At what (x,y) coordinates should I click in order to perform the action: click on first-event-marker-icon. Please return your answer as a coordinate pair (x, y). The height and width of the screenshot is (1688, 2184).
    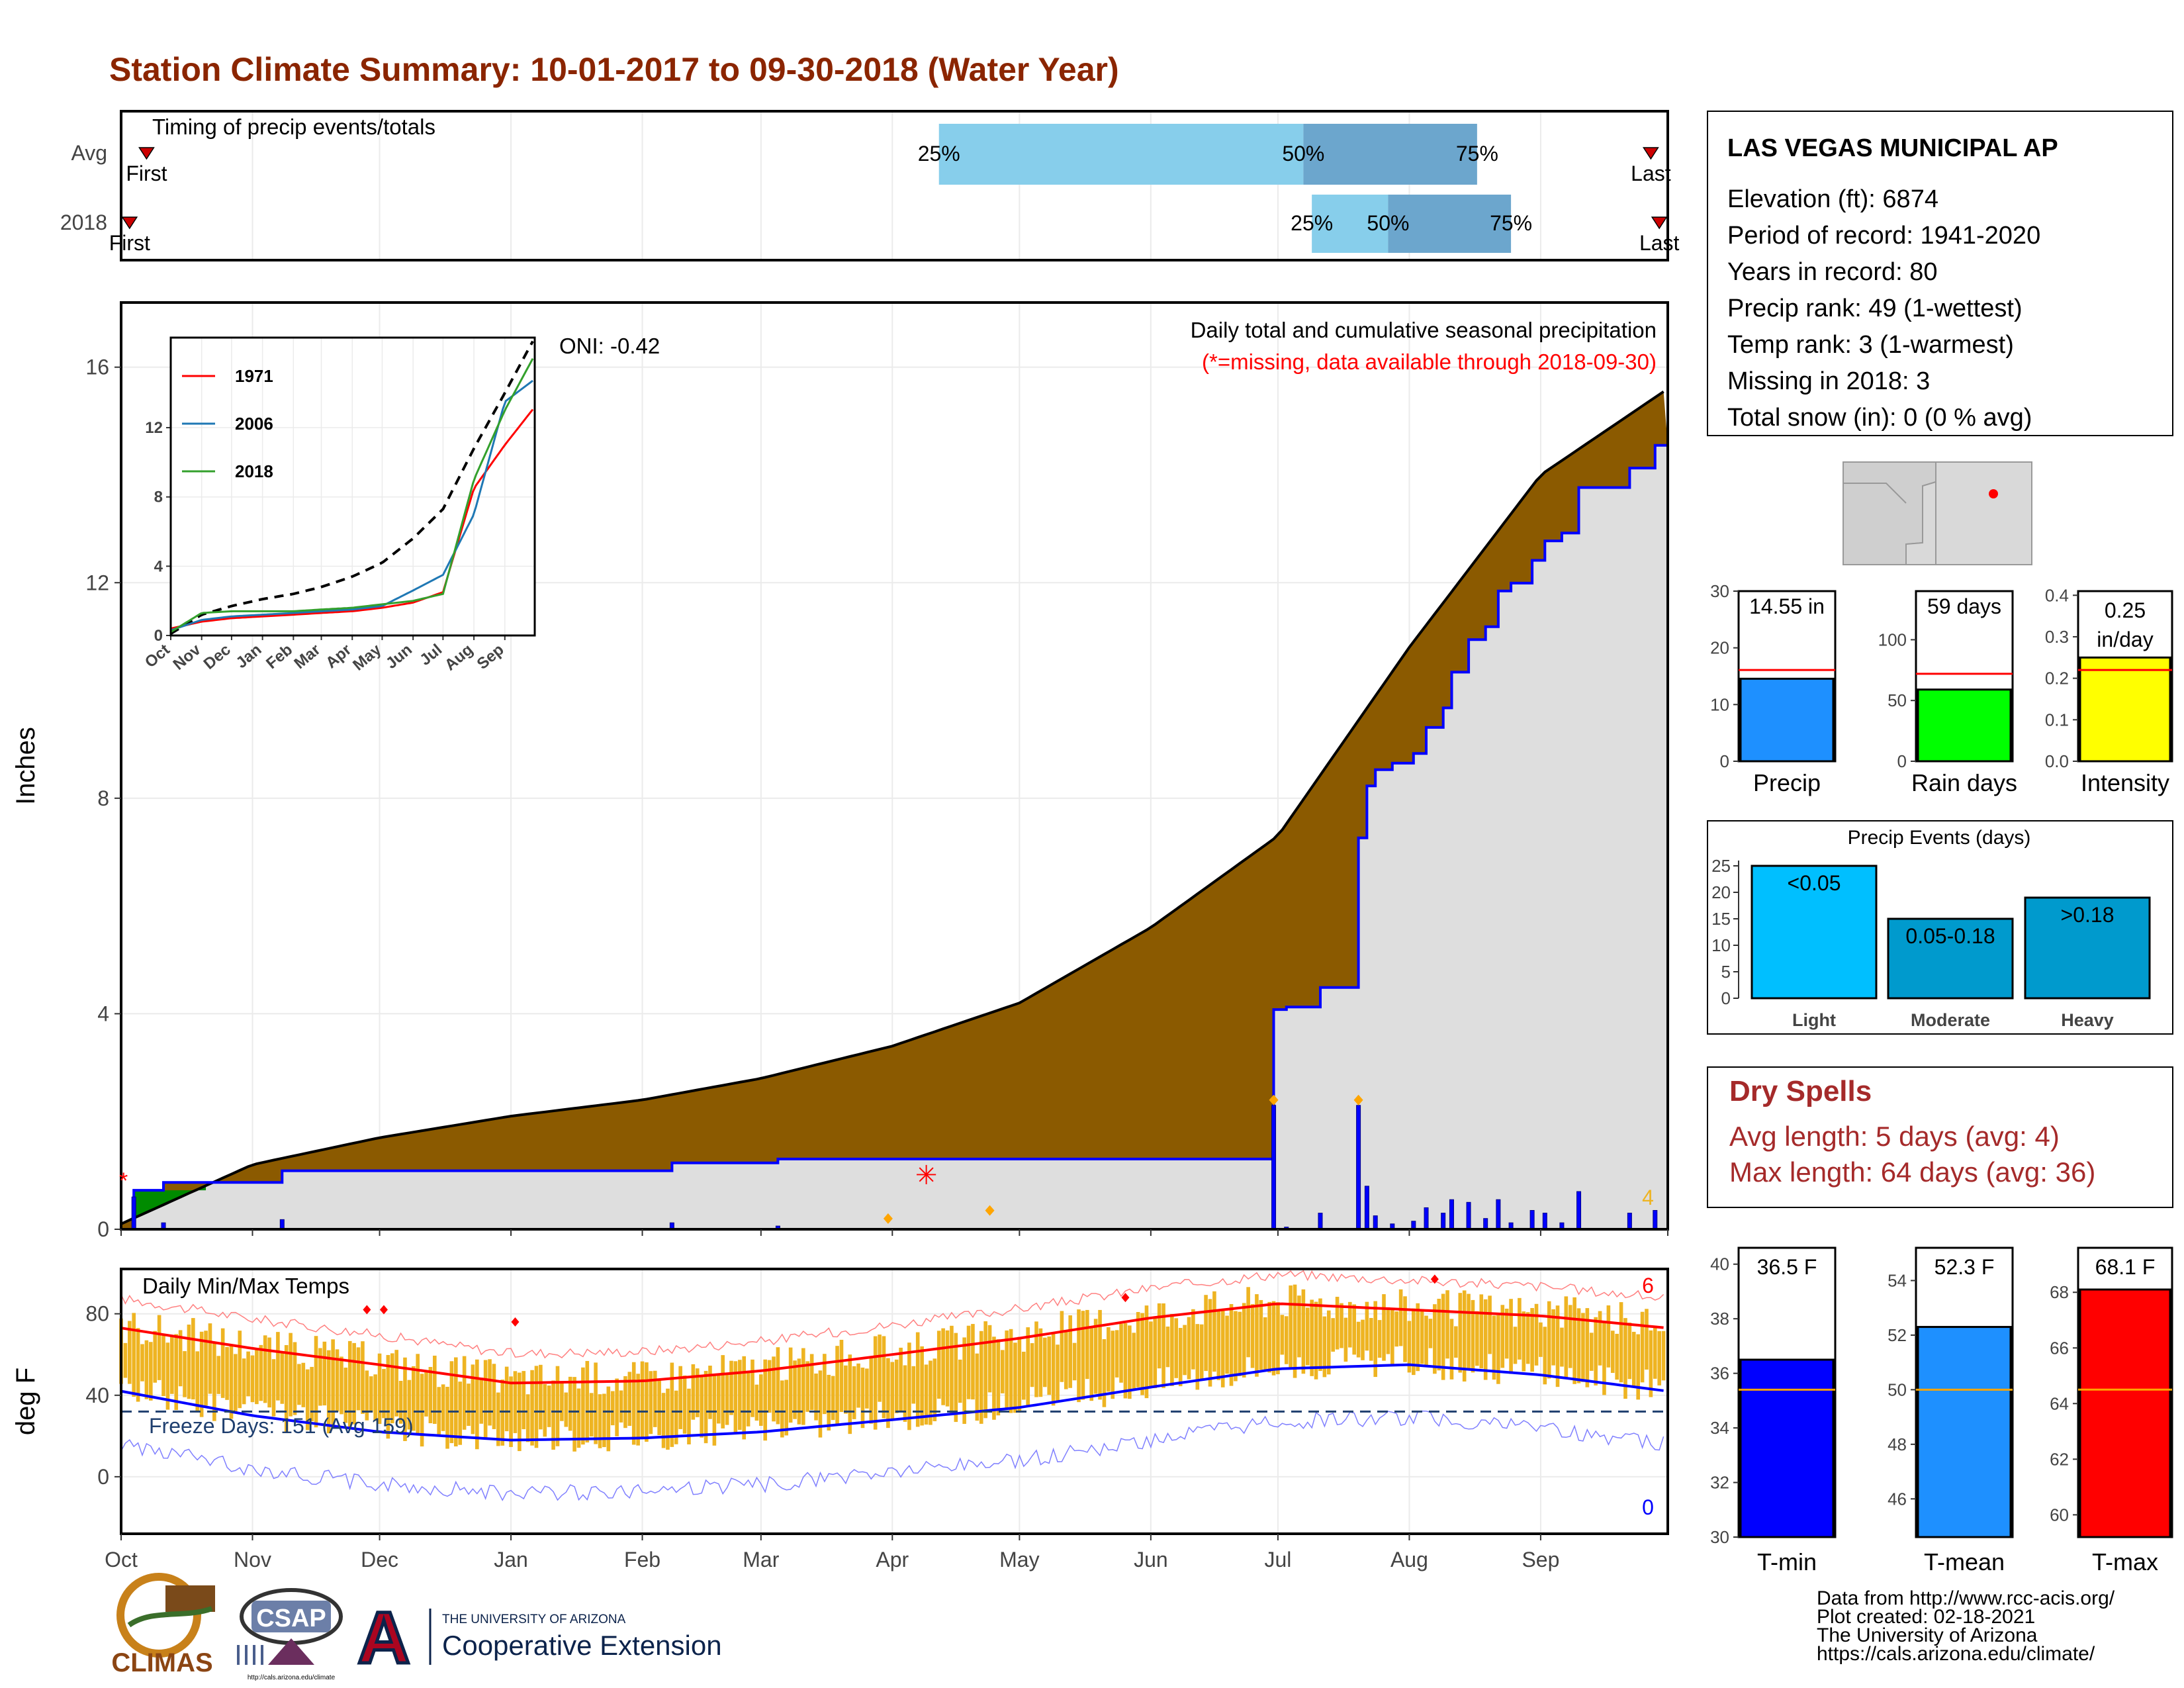
    Looking at the image, I should click on (146, 153).